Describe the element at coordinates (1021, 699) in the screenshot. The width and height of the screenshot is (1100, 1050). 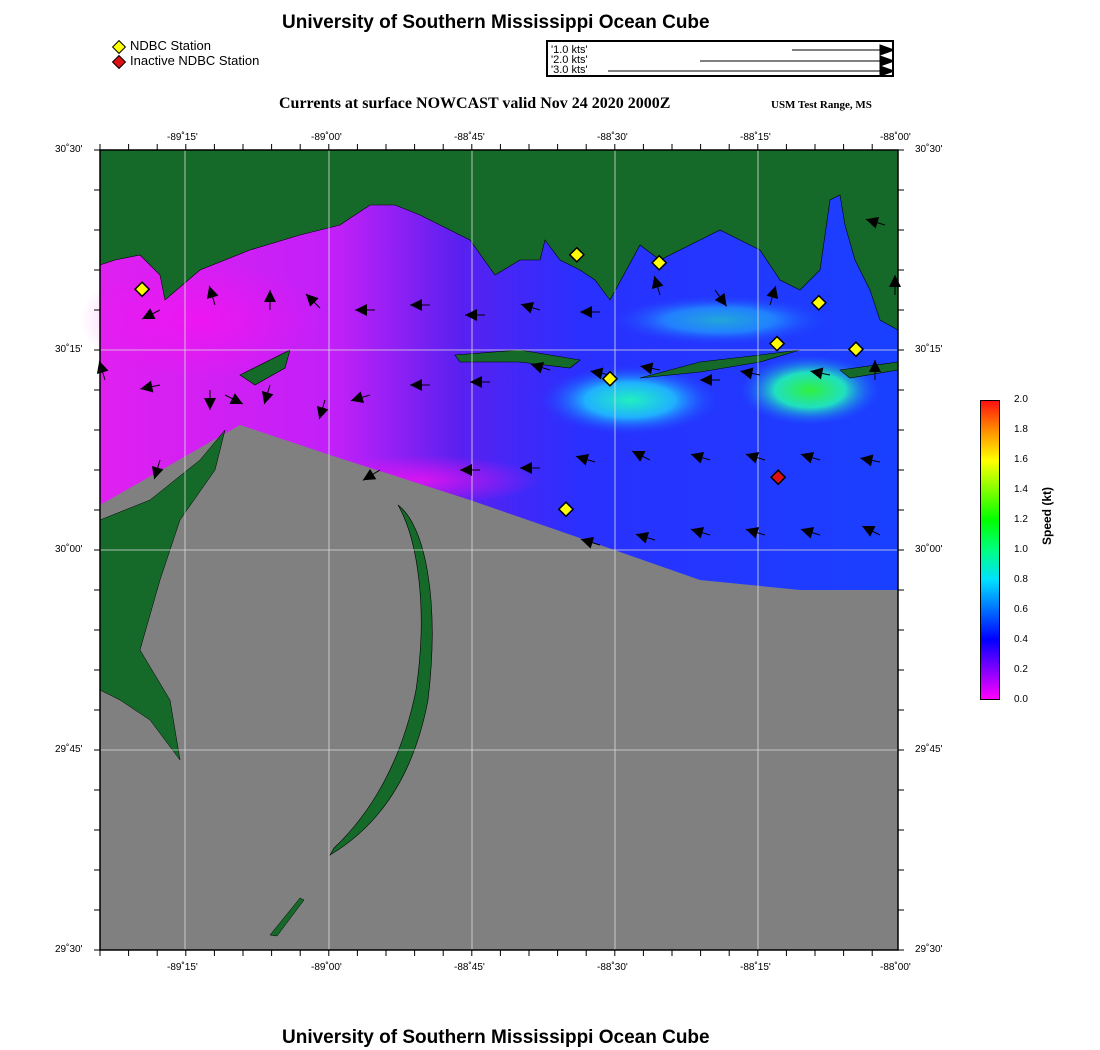
I see `colorbar-tick-label: 0.0` at that location.